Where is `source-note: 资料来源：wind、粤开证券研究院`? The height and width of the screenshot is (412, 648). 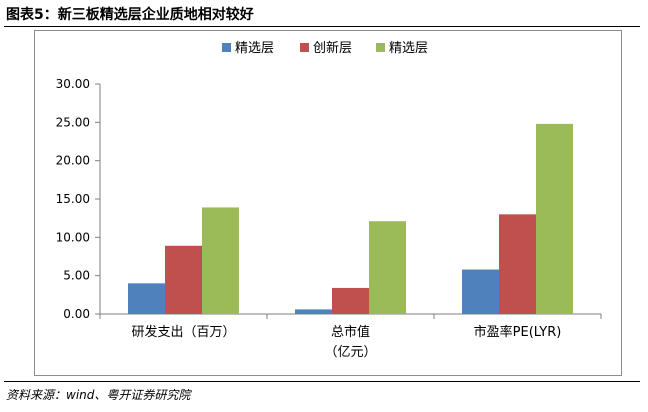 source-note: 资料来源：wind、粤开证券研究院 is located at coordinates (98, 395).